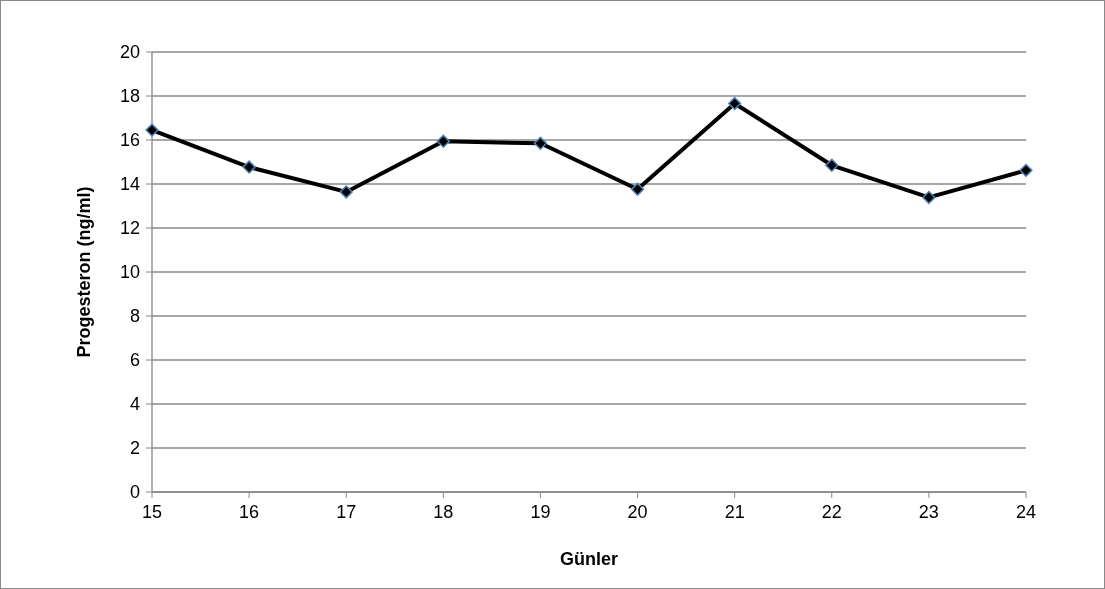 This screenshot has height=589, width=1105. I want to click on y-tick-label: 18, so click(129, 96).